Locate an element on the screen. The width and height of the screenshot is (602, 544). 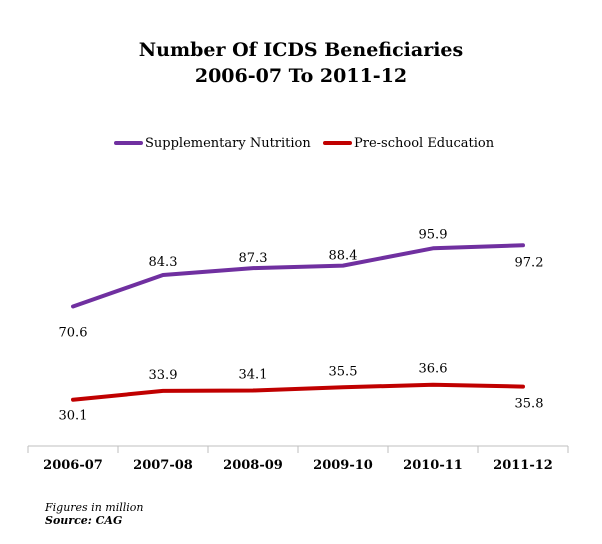
x-tick-label-2011-12: 2011-12 is located at coordinates (523, 465).